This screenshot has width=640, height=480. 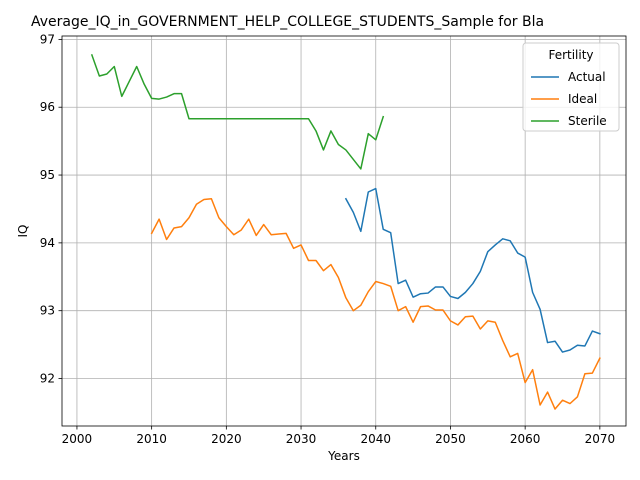 I want to click on legend: Fertility Actual Ideal Sterile, so click(x=571, y=87).